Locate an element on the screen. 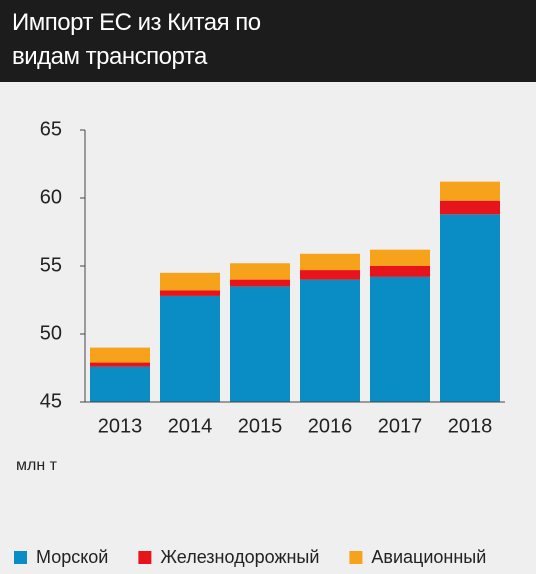  y-tick-label: 45 is located at coordinates (51, 401).